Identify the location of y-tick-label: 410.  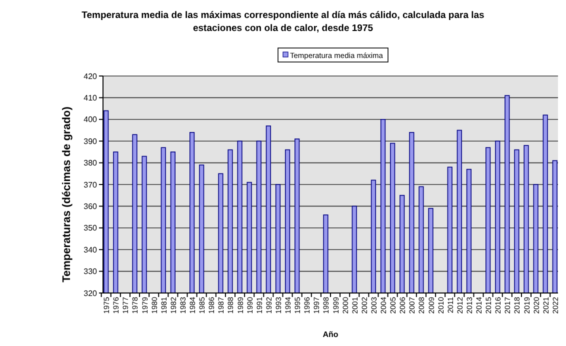
(91, 98).